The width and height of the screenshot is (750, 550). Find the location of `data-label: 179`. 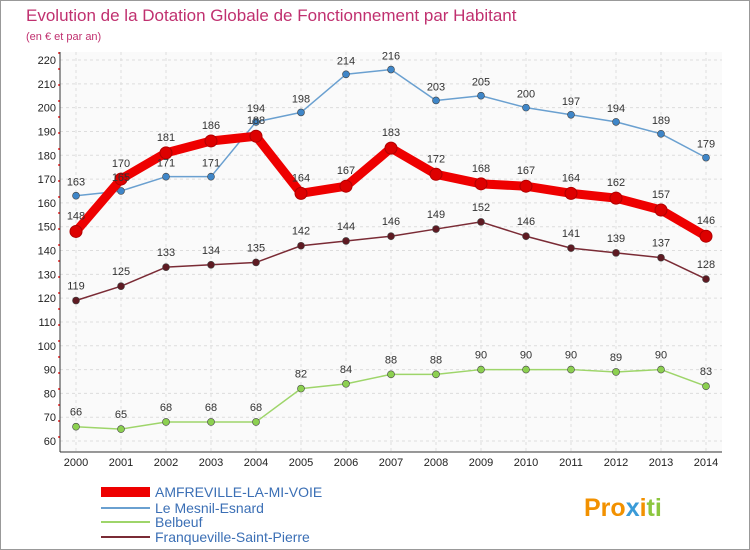

data-label: 179 is located at coordinates (706, 145).